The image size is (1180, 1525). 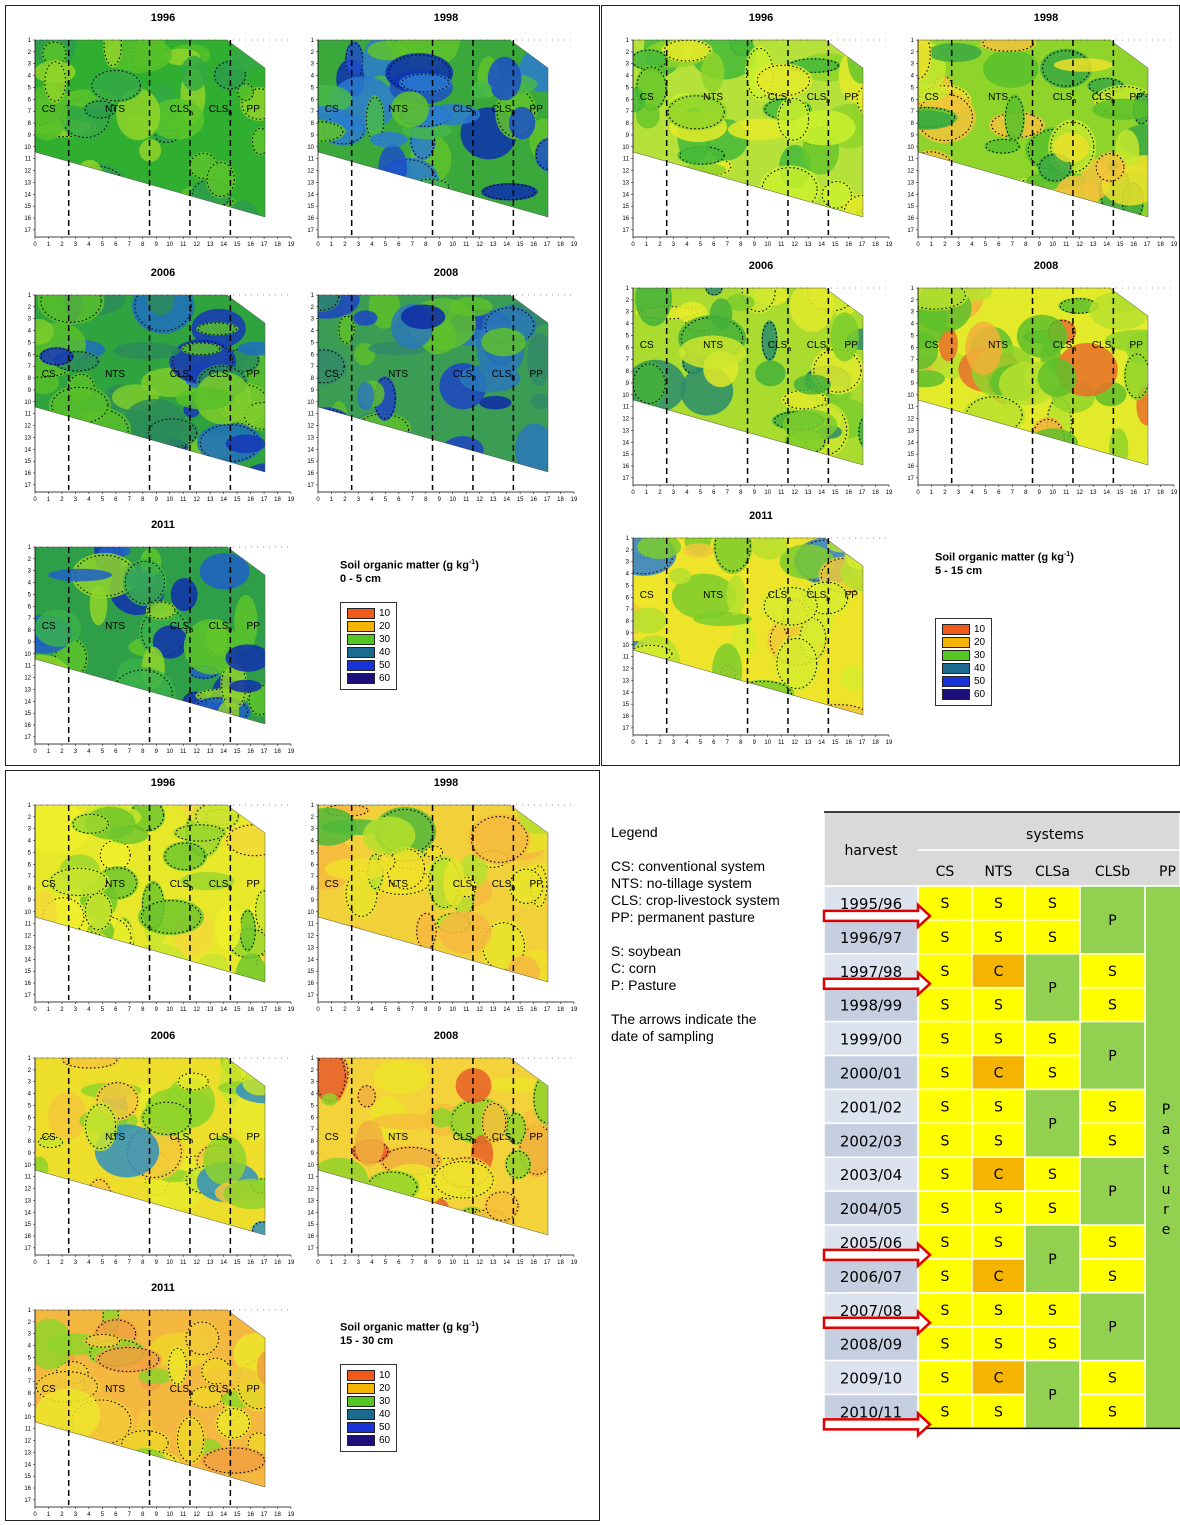 What do you see at coordinates (963, 668) in the screenshot?
I see `legend-item-40: 40` at bounding box center [963, 668].